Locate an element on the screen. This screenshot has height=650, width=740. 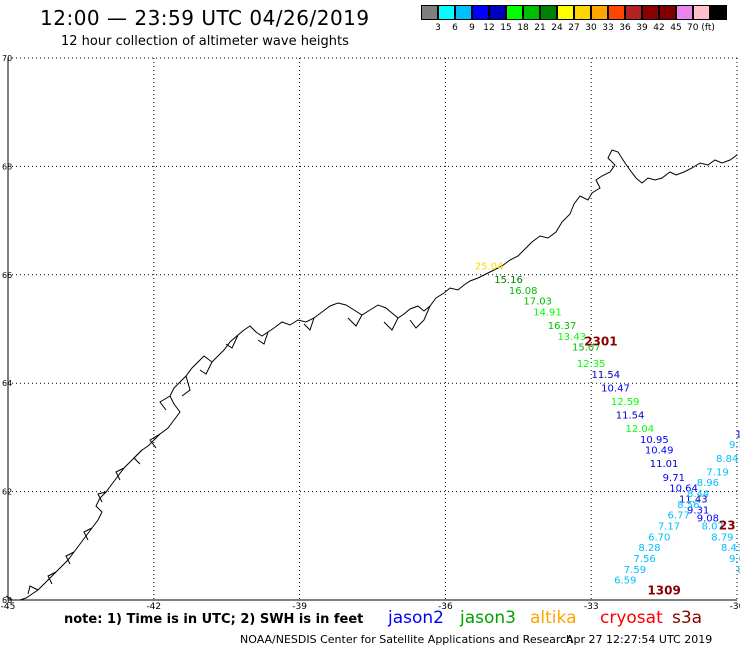
wave-height-value: 8.28 is located at coordinates (649, 548).